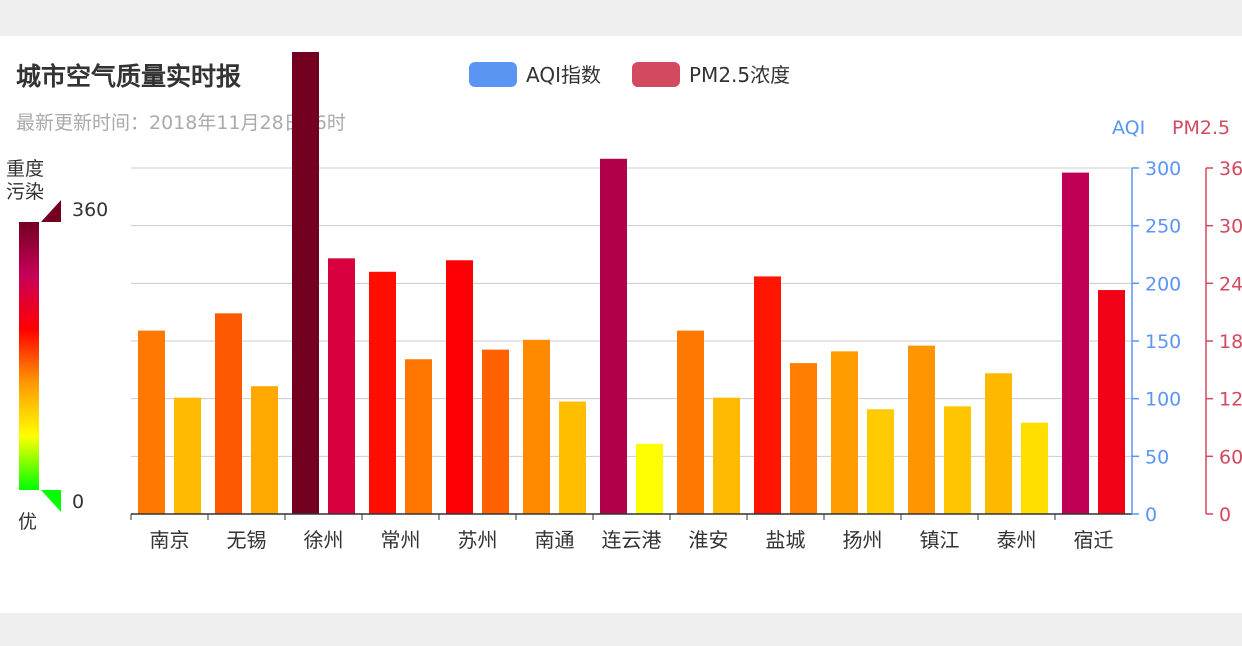 The height and width of the screenshot is (646, 1242). I want to click on y-axis-name-pm25: PM2.5, so click(1201, 128).